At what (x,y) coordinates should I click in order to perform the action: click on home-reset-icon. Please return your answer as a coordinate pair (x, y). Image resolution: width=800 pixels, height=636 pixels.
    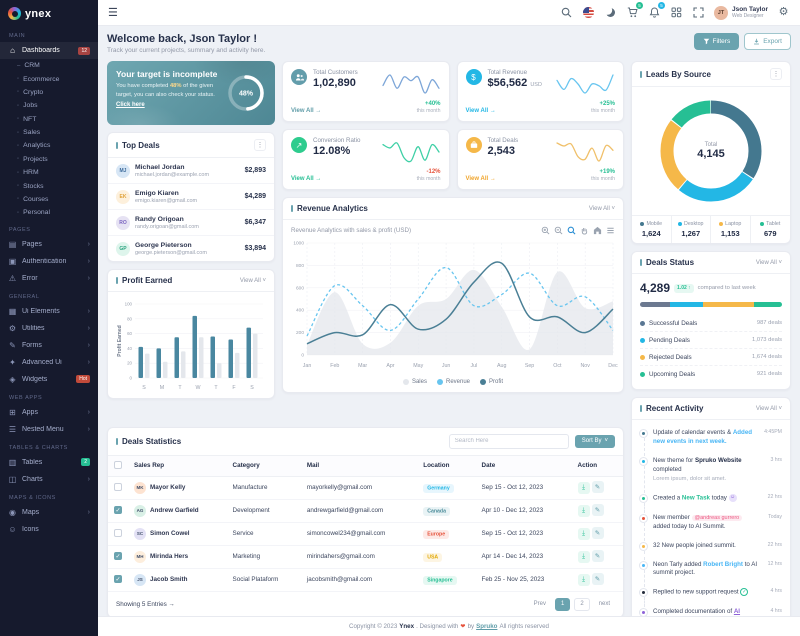
    Looking at the image, I should click on (597, 230).